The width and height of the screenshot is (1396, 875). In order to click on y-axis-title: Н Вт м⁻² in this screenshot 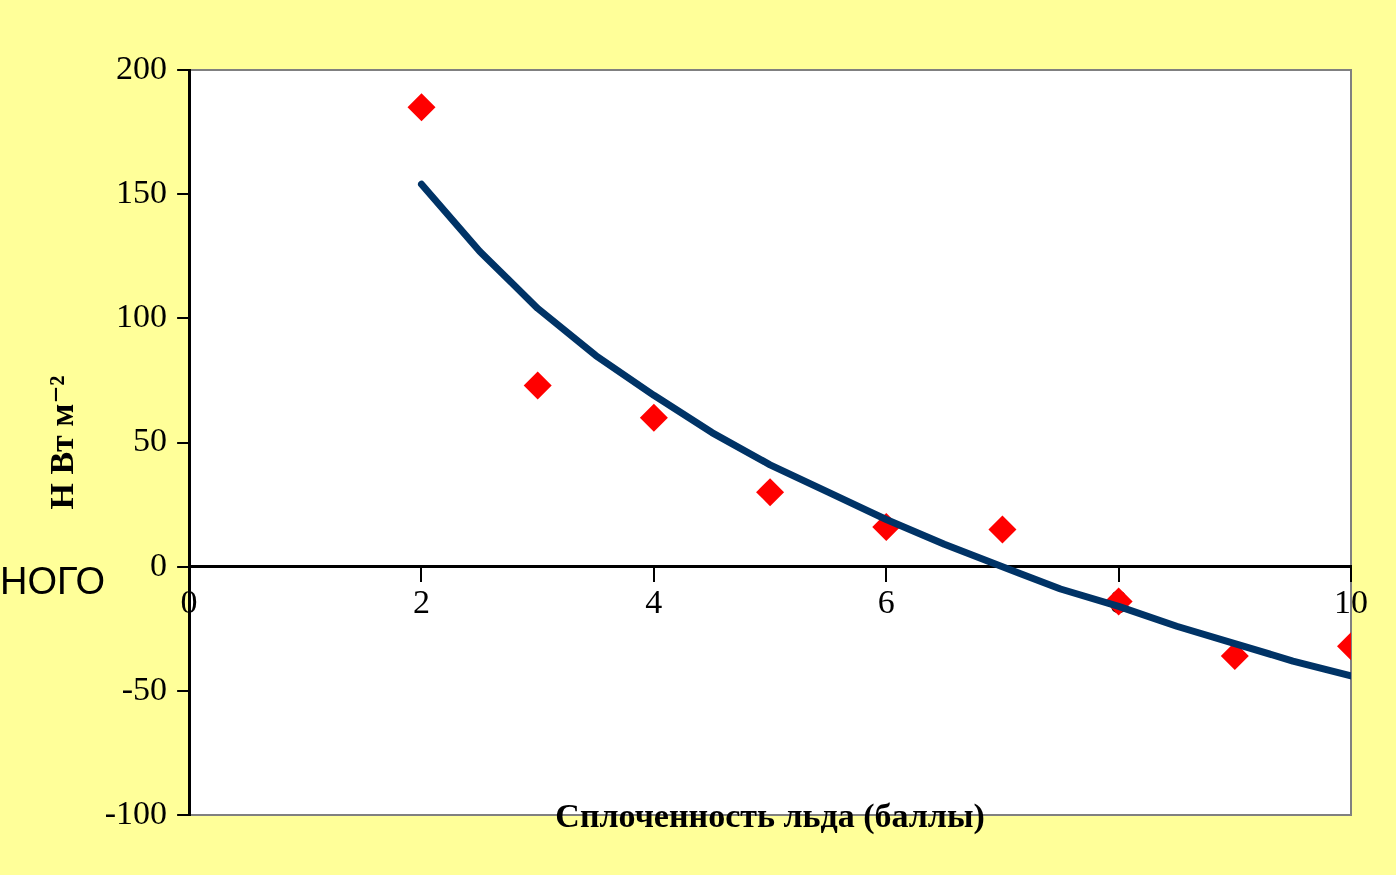, I will do `click(62, 442)`.